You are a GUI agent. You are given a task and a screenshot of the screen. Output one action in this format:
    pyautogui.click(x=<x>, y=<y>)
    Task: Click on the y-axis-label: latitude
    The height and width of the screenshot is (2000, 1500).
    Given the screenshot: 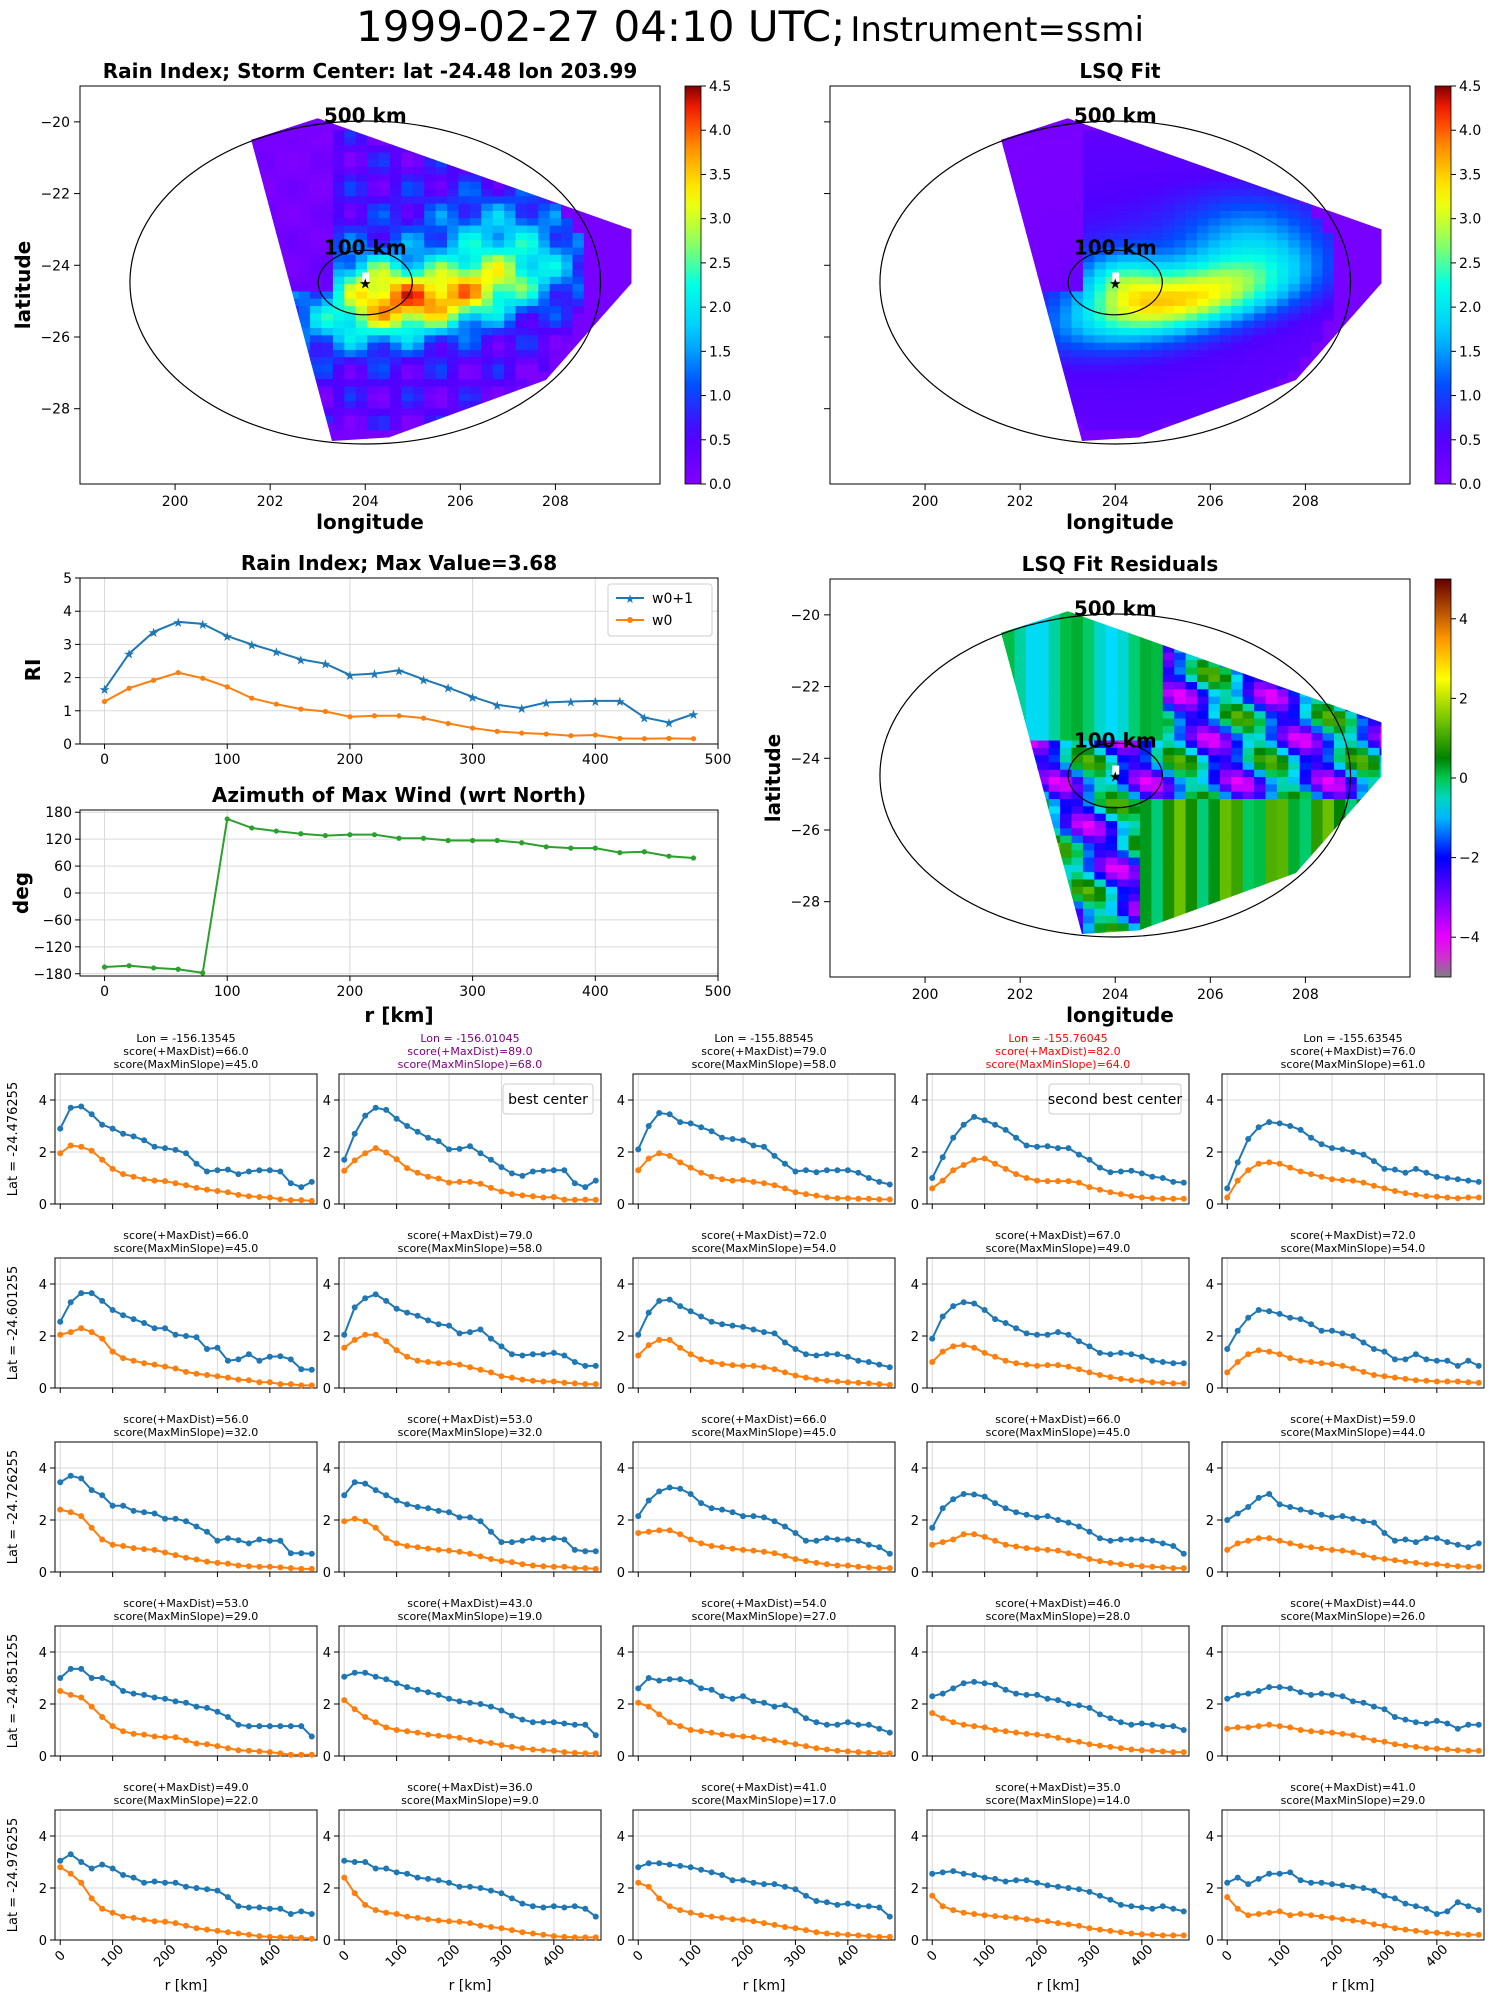 What is the action you would take?
    pyautogui.click(x=23, y=285)
    